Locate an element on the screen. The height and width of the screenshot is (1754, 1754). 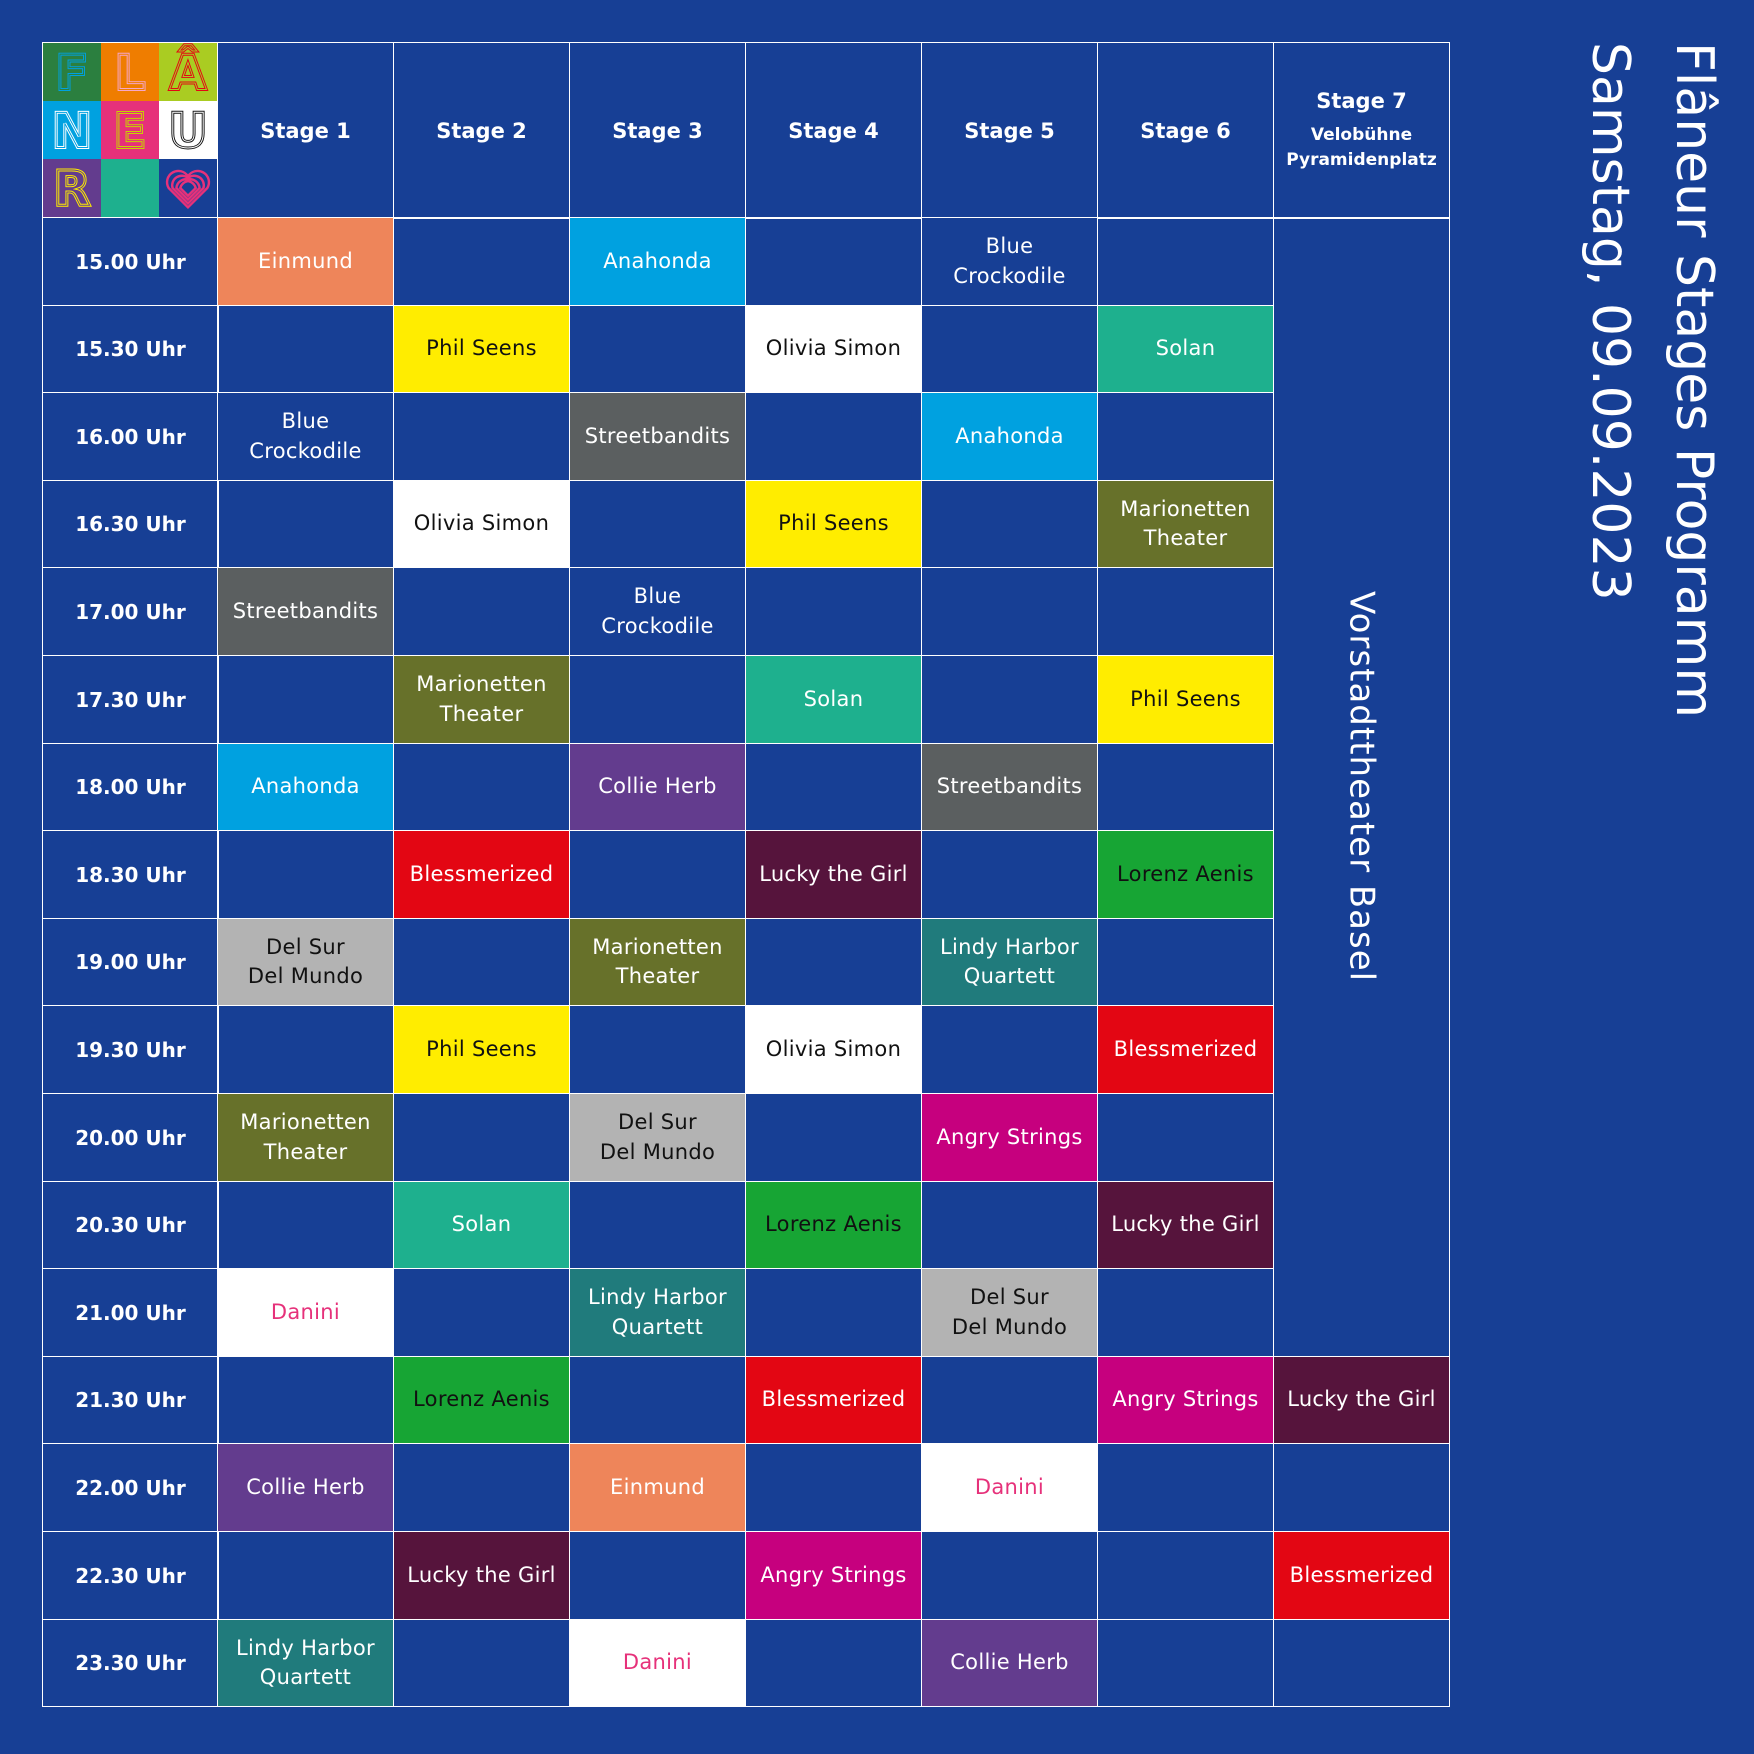
svg-text: Â is located at coordinates (188, 72).